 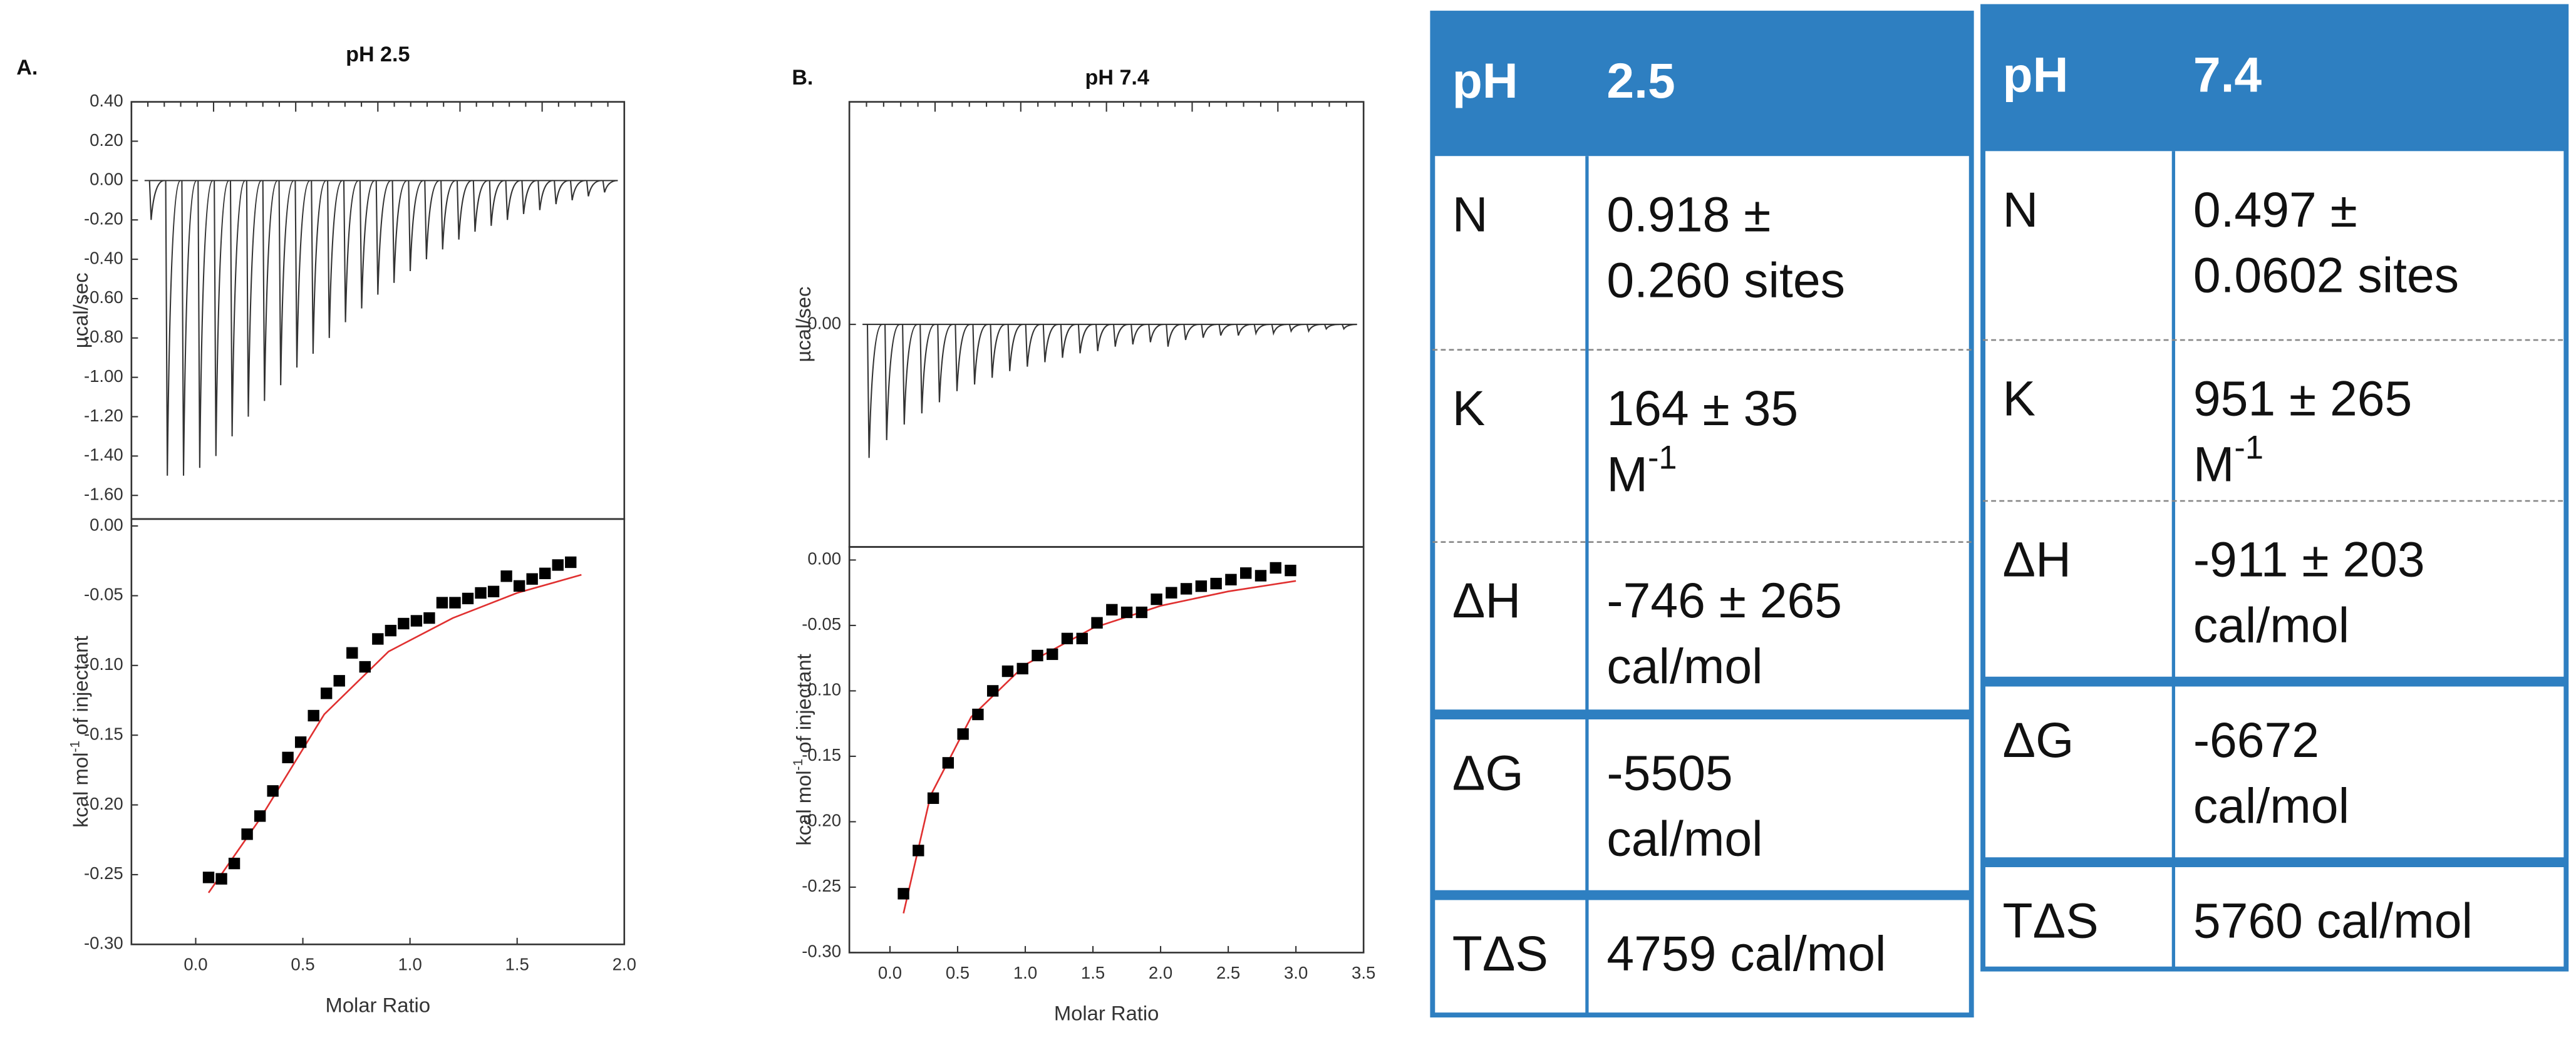 I want to click on panel-label: B., so click(x=802, y=78).